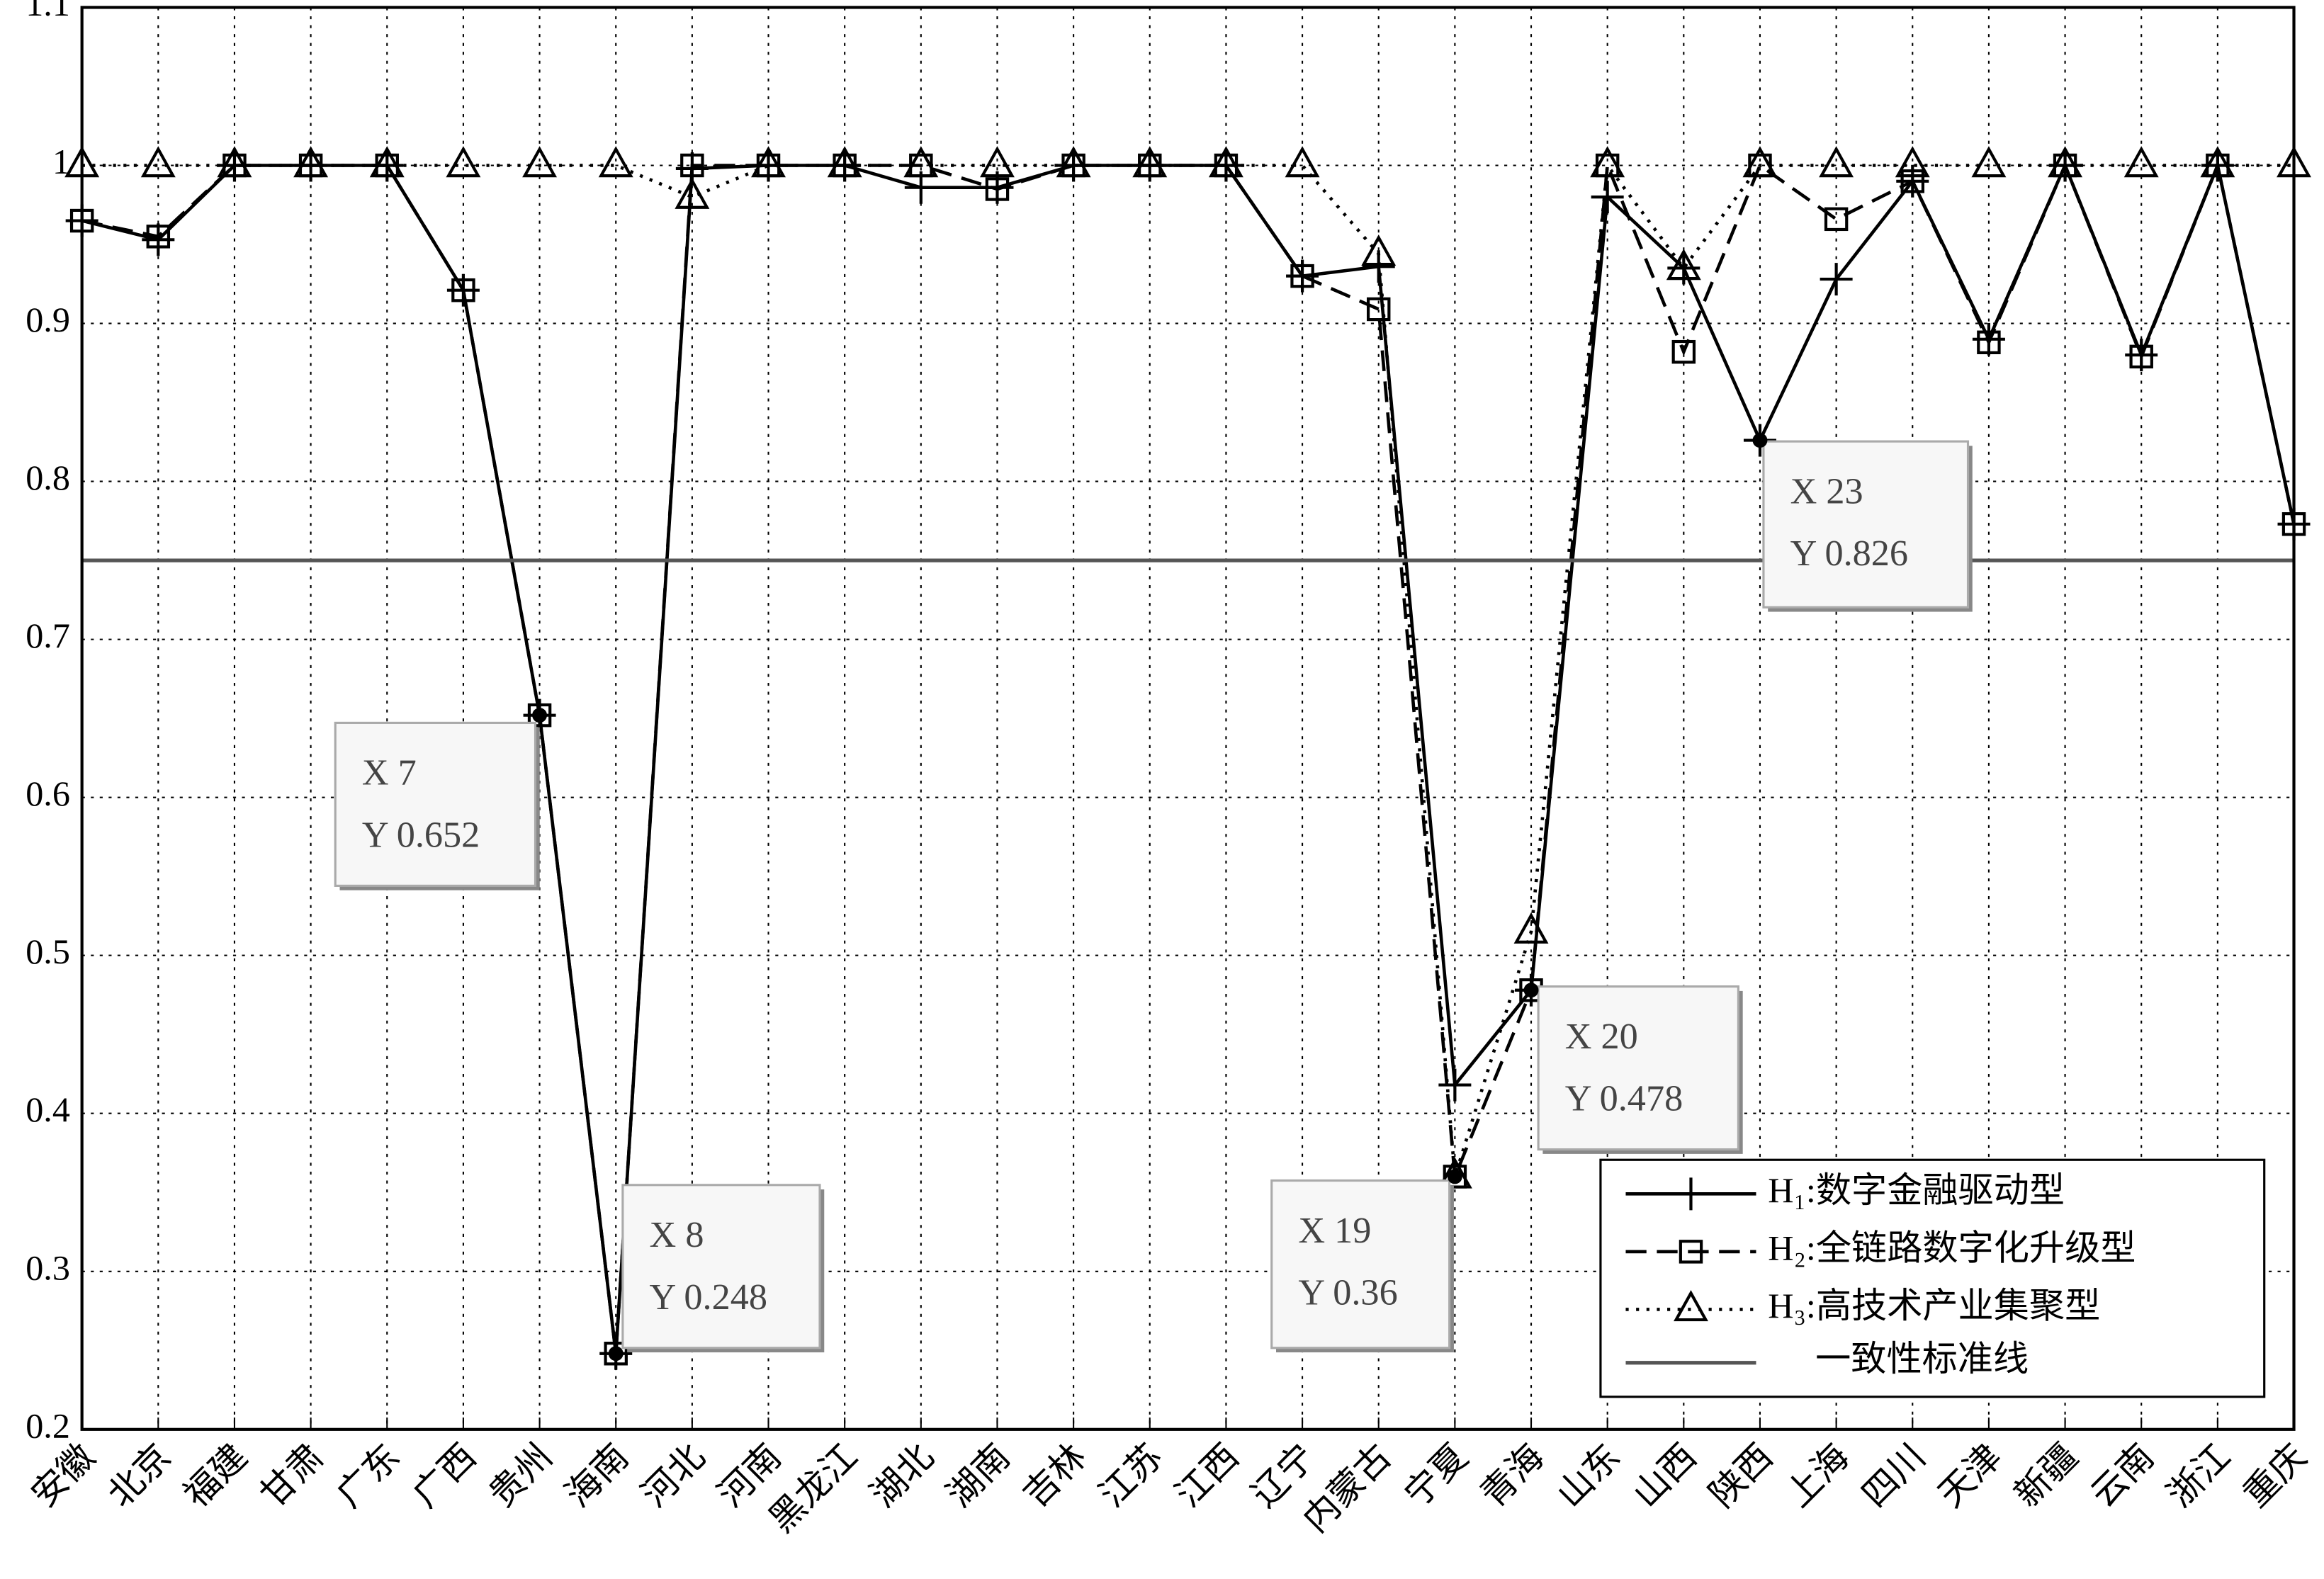  What do you see at coordinates (1916, 1190) in the screenshot?
I see `legend-label: H₁:数字金融驱动型` at bounding box center [1916, 1190].